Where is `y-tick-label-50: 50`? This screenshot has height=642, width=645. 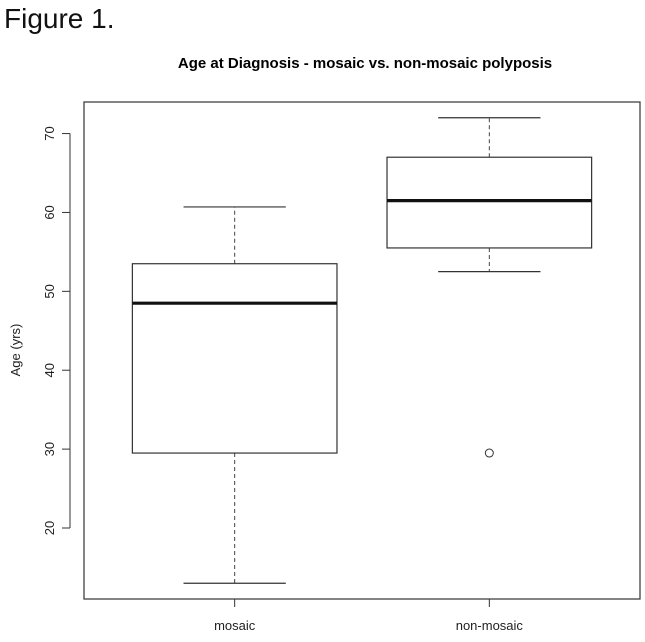 y-tick-label-50: 50 is located at coordinates (49, 291).